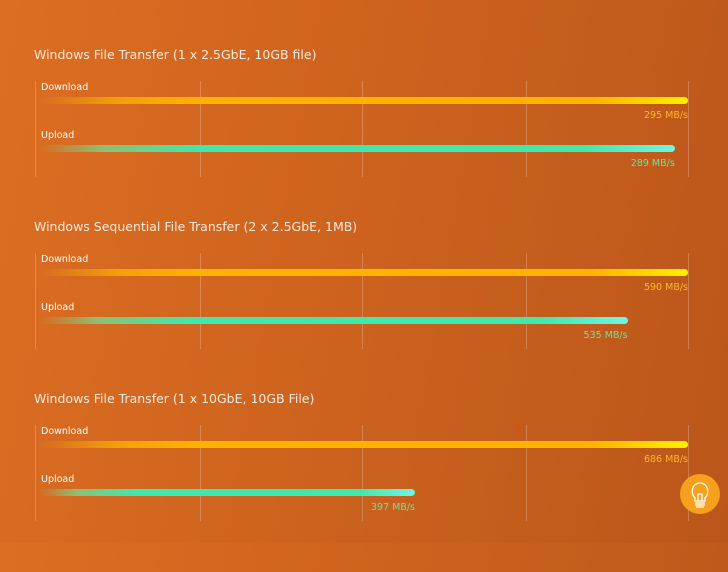 The image size is (728, 572). Describe the element at coordinates (665, 287) in the screenshot. I see `value-label: 590 MB/s` at that location.